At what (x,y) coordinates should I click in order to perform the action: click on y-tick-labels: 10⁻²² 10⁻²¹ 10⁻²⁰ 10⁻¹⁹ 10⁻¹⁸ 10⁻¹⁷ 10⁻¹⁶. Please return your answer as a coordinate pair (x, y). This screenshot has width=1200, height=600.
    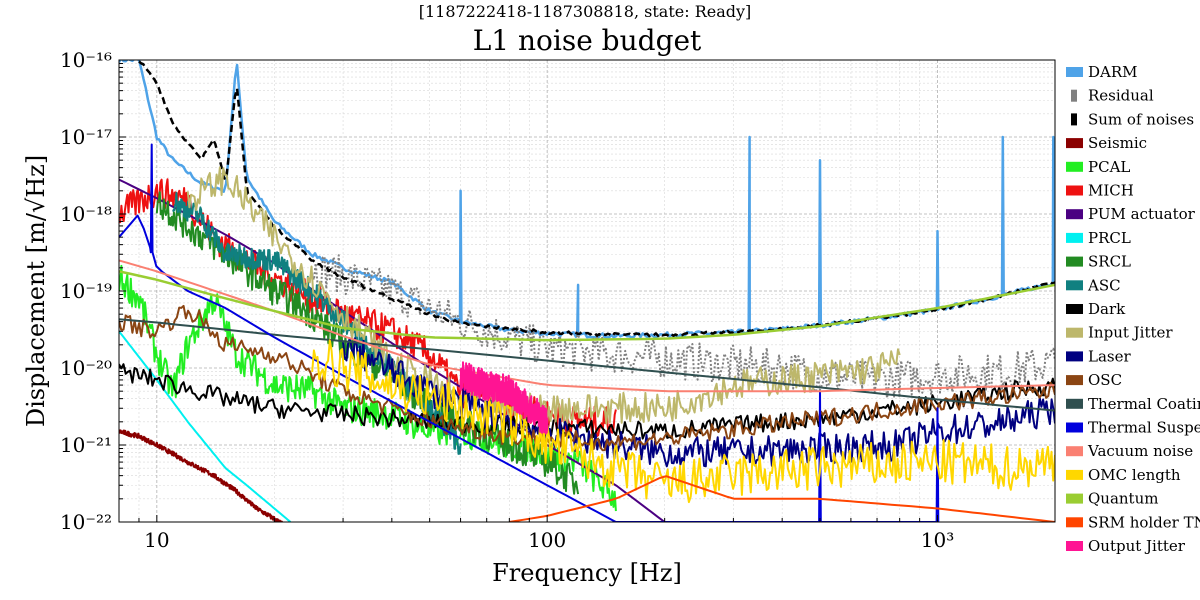
    Looking at the image, I should click on (86, 291).